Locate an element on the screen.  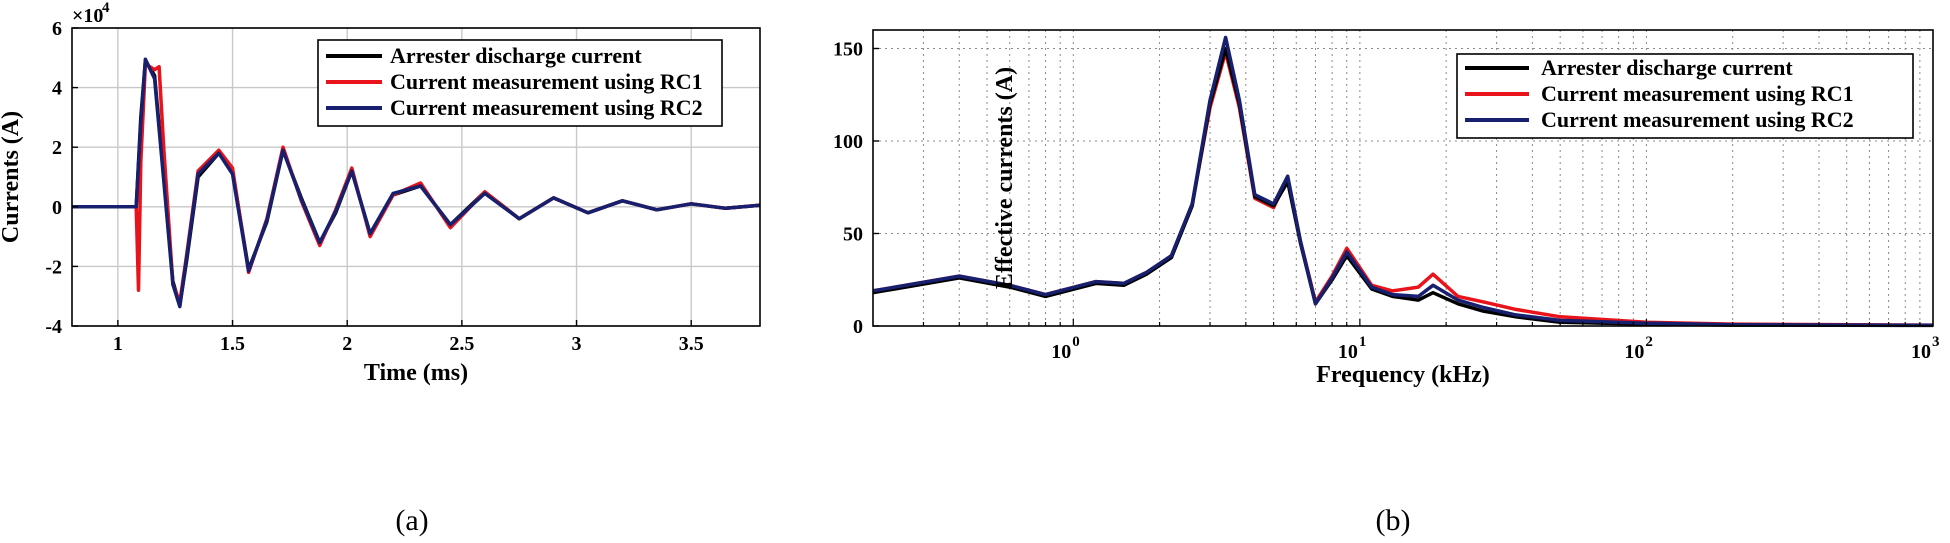
chart-a-legend-label: Arrester discharge current is located at coordinates (516, 55).